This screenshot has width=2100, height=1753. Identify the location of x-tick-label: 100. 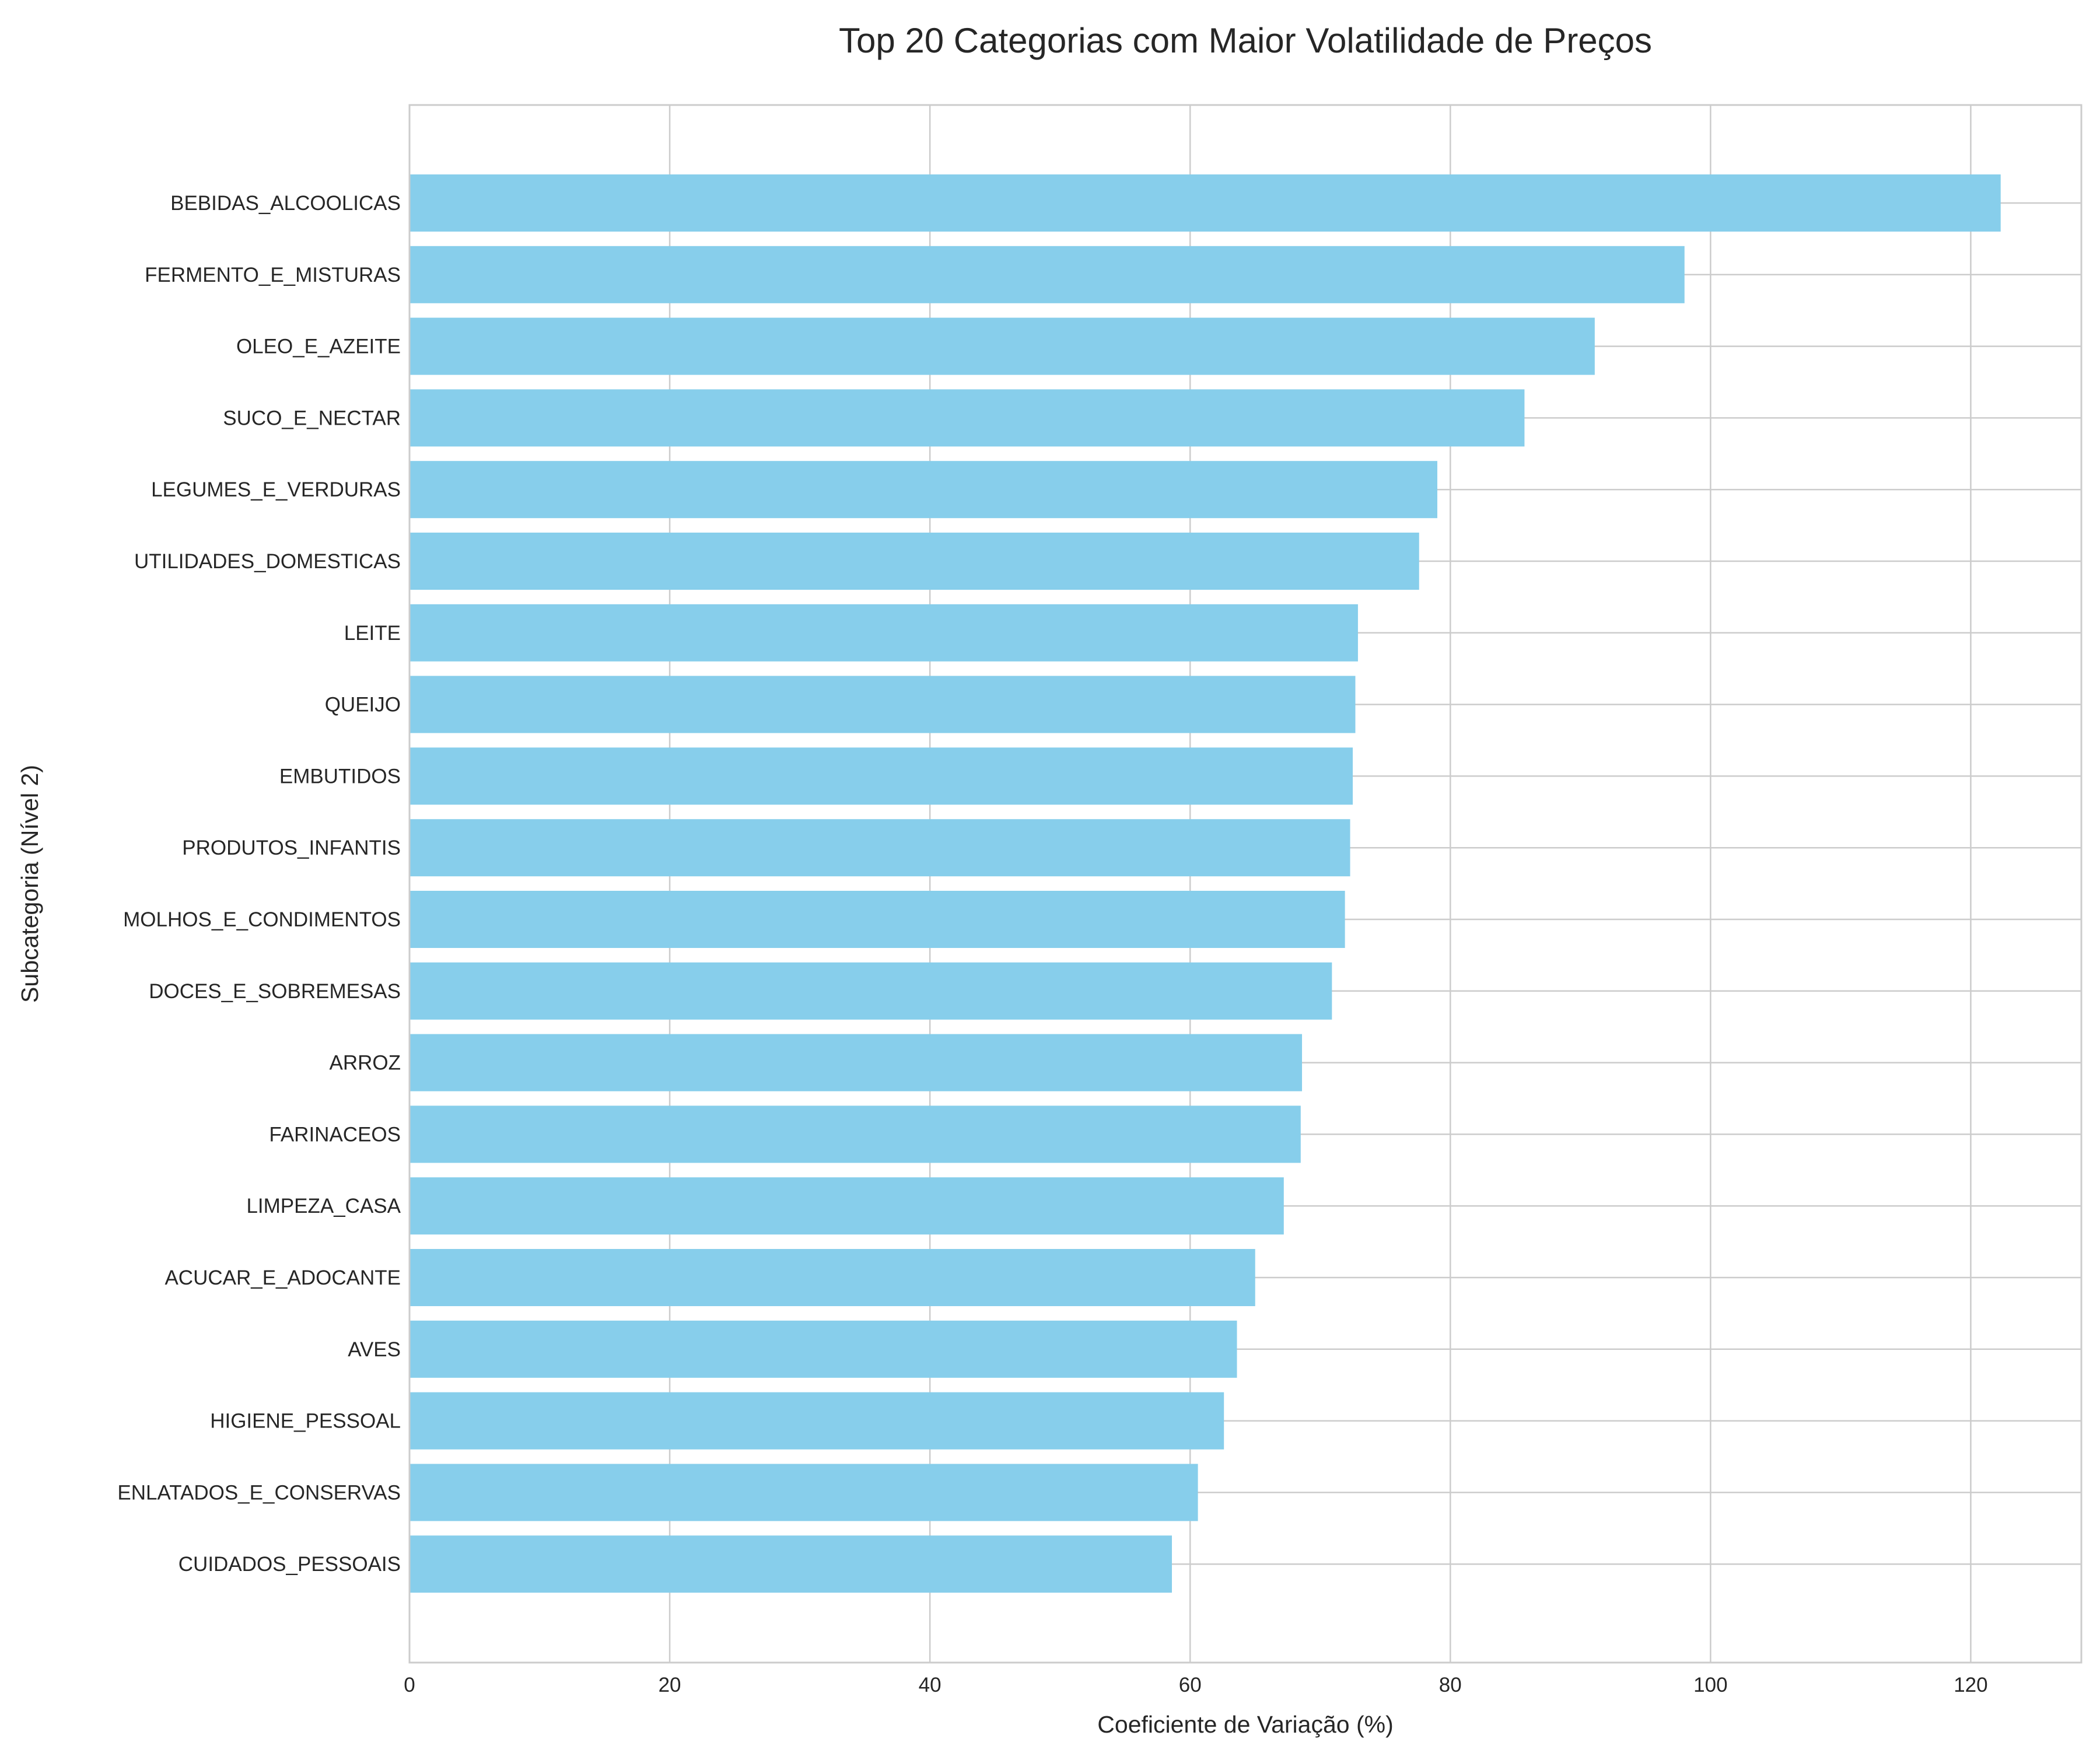
(1710, 1685).